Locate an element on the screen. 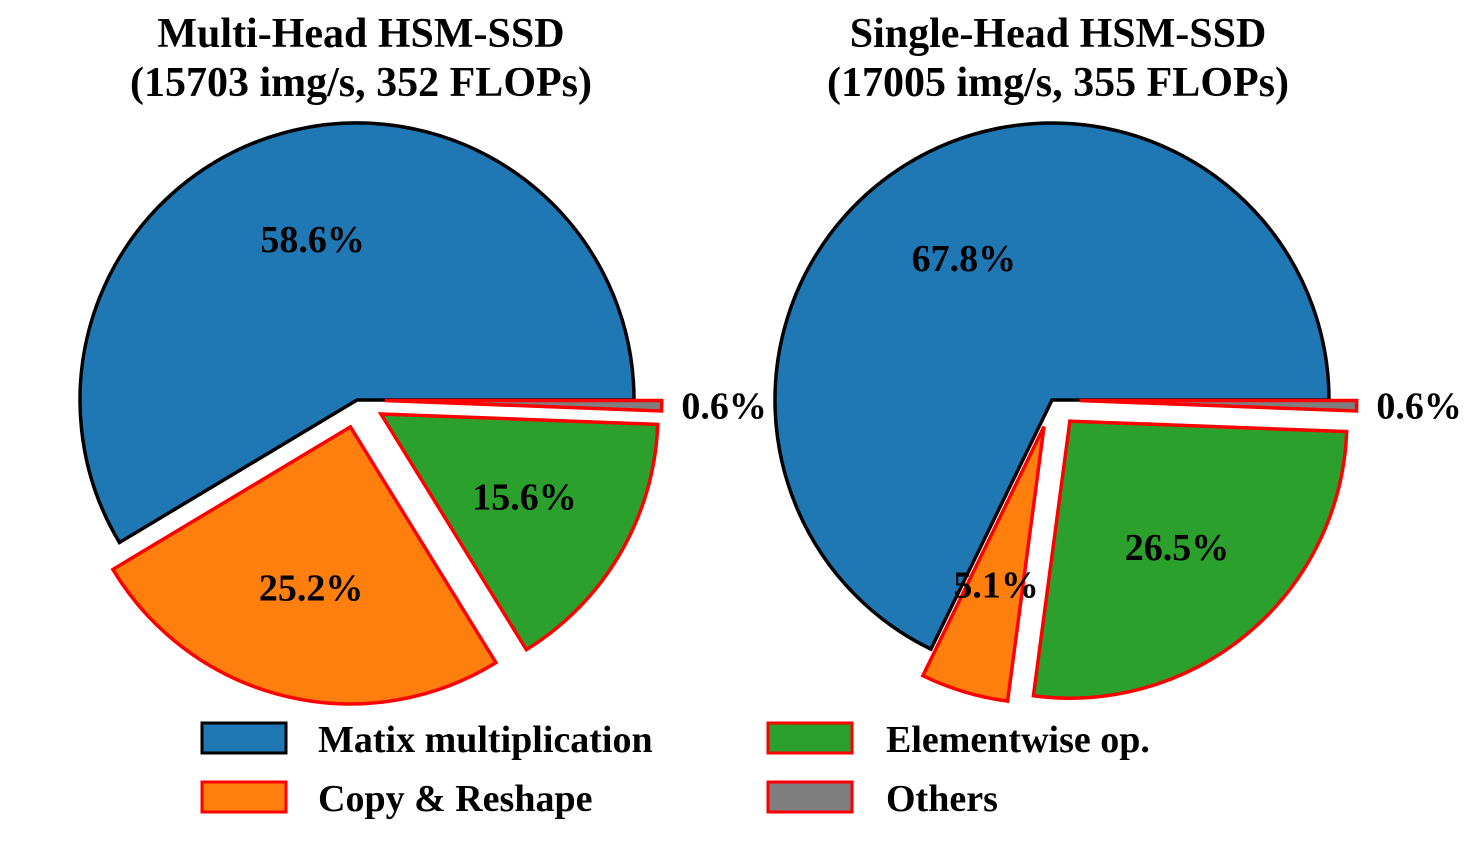 Image resolution: width=1467 pixels, height=853 pixels. pie-1-slice-copy-reshape is located at coordinates (304, 565).